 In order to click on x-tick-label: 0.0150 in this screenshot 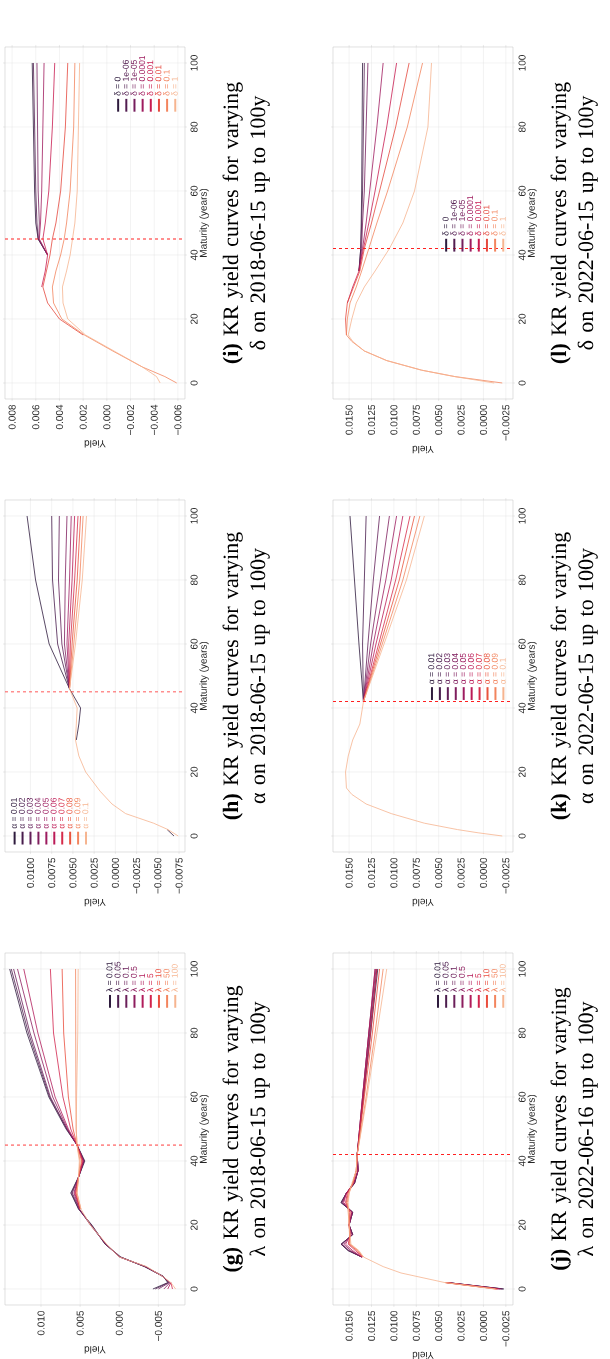, I will do `click(349, 872)`.